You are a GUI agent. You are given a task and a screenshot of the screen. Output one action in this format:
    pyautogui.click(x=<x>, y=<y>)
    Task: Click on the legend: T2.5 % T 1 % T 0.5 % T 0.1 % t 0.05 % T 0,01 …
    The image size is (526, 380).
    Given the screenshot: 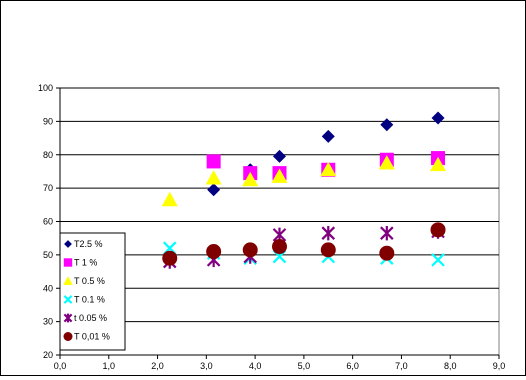 What is the action you would take?
    pyautogui.click(x=92, y=291)
    